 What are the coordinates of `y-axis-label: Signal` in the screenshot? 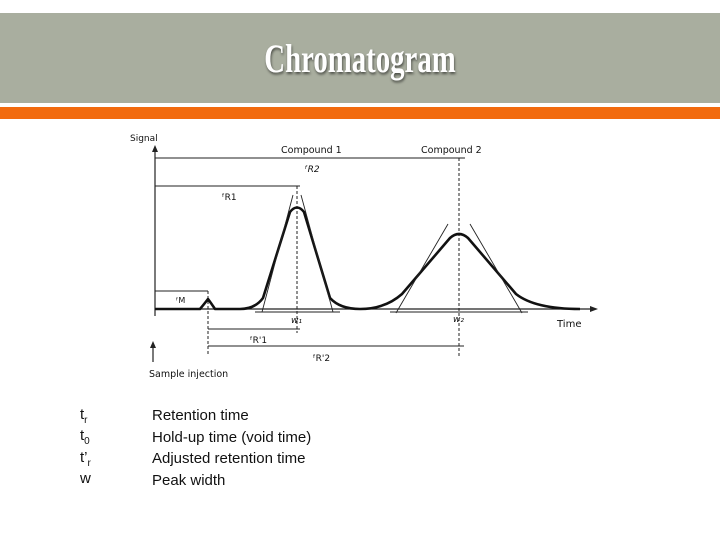 It's located at (144, 139).